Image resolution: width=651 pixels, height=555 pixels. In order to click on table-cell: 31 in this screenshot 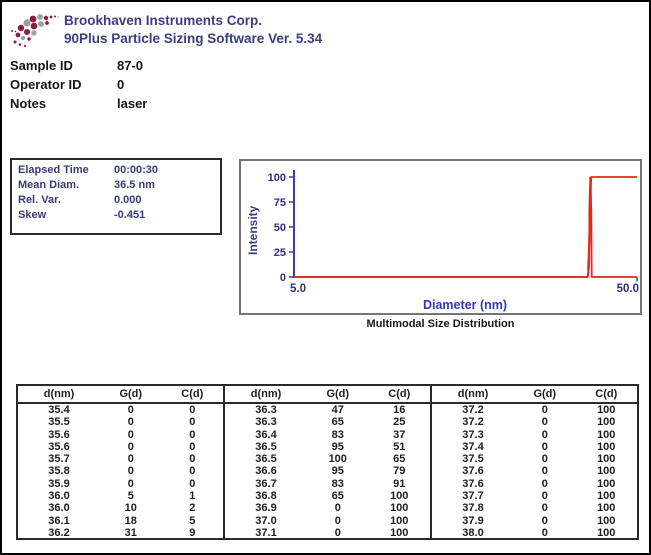, I will do `click(130, 532)`.